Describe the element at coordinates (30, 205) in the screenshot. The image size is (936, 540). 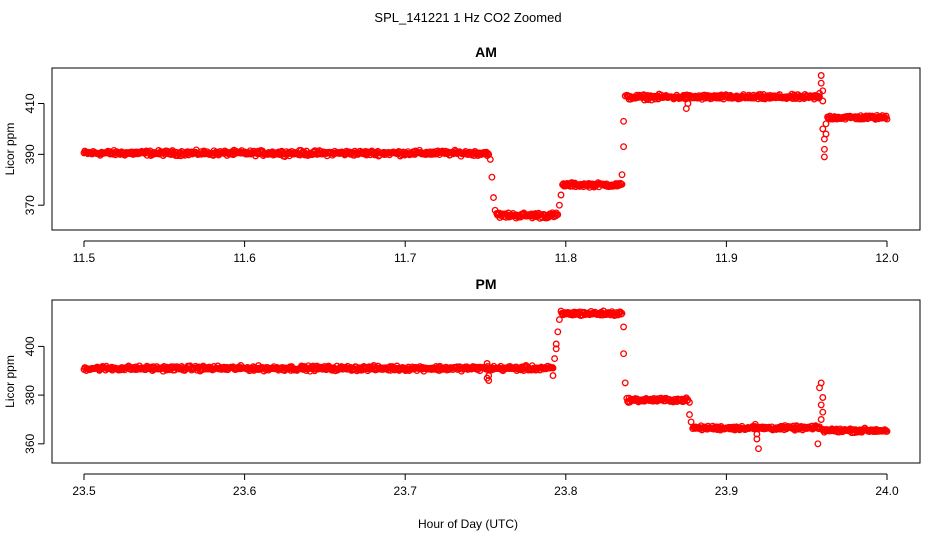
I see `y-tick-label: 370` at that location.